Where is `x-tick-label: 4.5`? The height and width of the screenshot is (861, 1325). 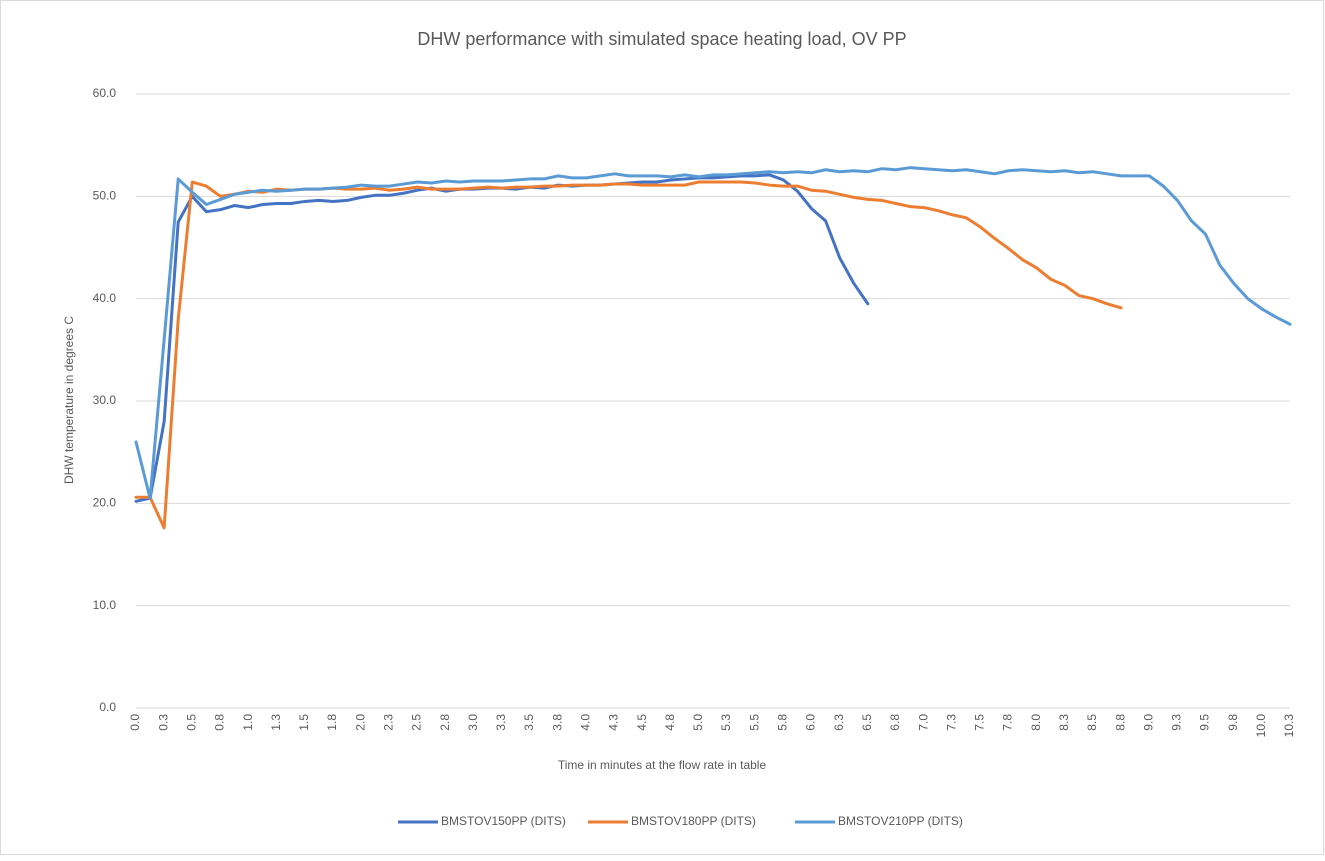
x-tick-label: 4.5 is located at coordinates (642, 722).